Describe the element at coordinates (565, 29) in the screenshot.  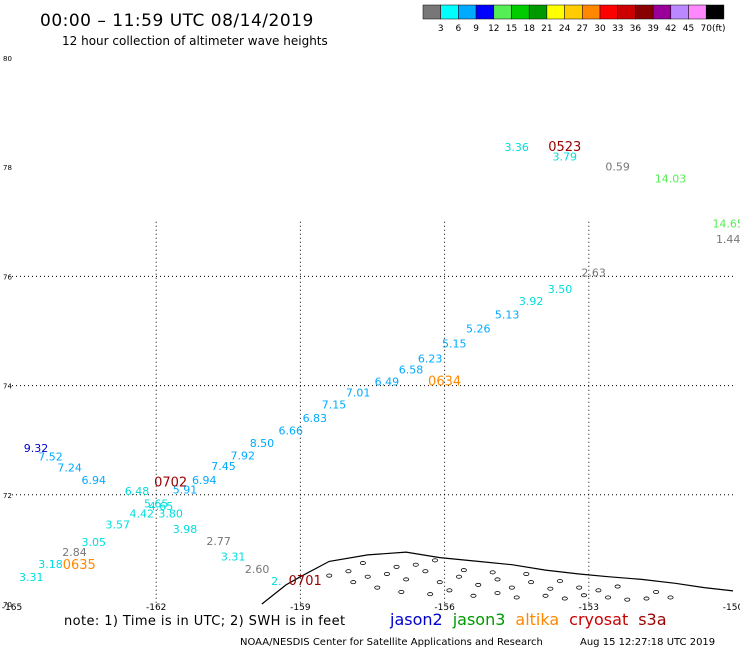
I see `scale-tick-label: 24` at that location.